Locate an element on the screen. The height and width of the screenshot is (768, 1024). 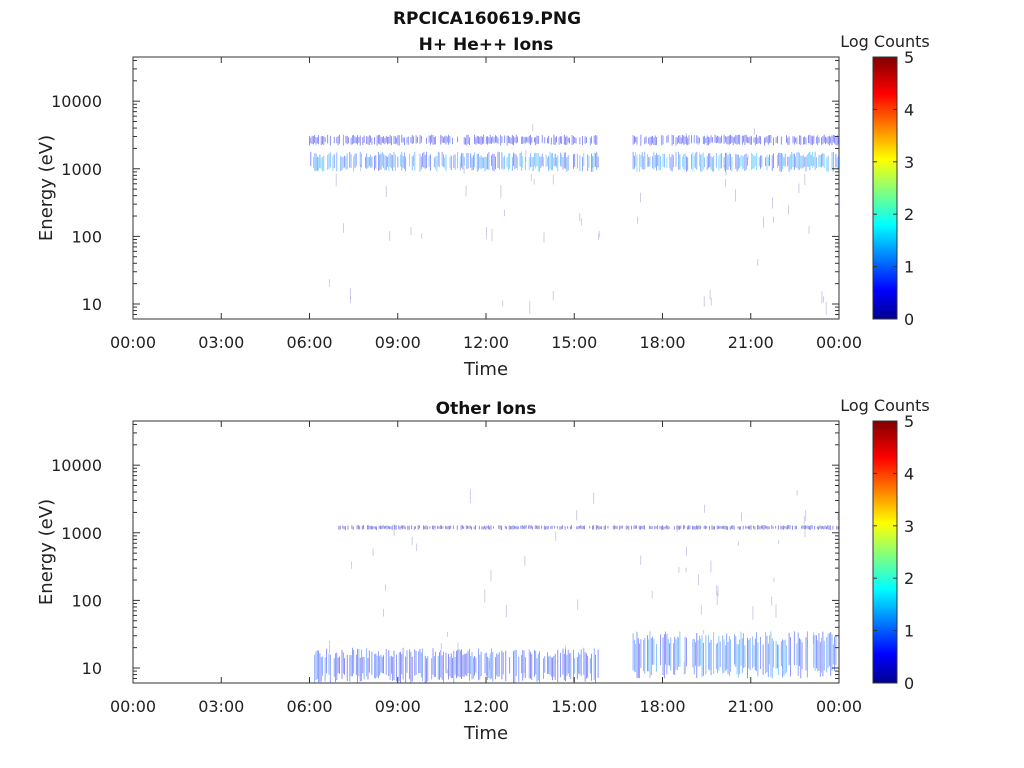
panel-title: H+ He++ Ions is located at coordinates (486, 45).